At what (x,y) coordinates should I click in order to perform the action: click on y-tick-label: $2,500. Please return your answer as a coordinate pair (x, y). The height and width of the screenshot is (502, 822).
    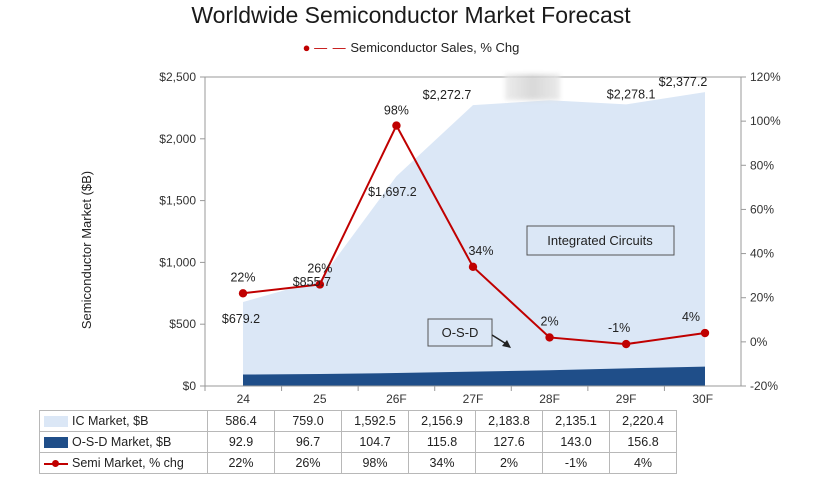
    Looking at the image, I should click on (177, 77).